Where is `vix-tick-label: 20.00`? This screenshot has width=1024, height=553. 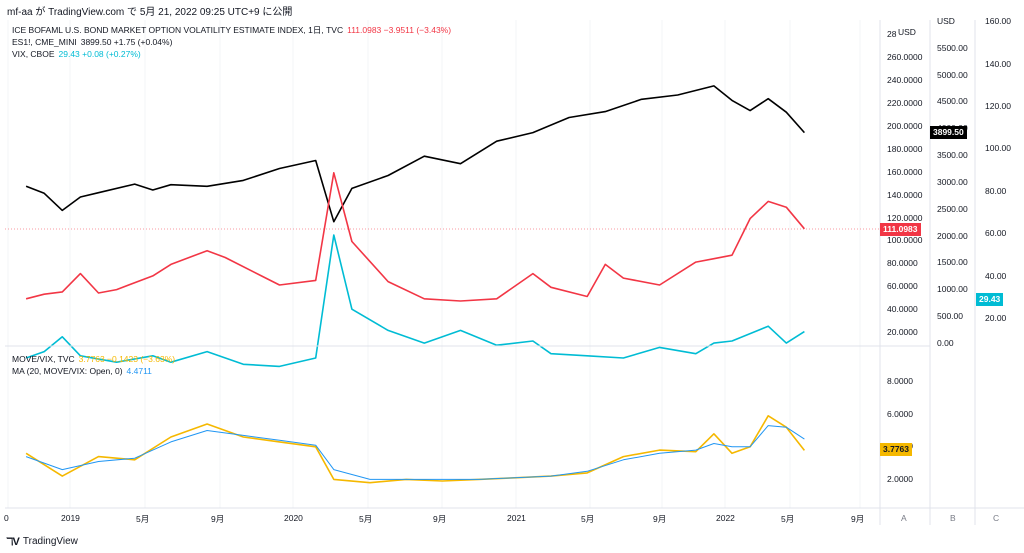 vix-tick-label: 20.00 is located at coordinates (996, 318).